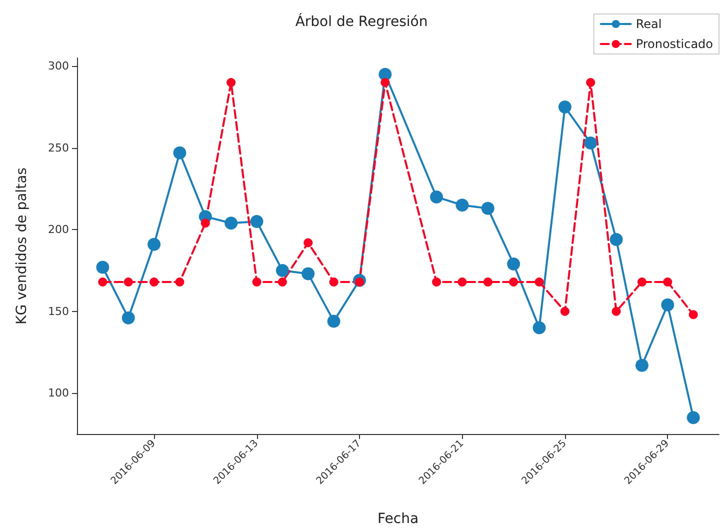 The width and height of the screenshot is (723, 531). Describe the element at coordinates (674, 44) in the screenshot. I see `legend-label: Pronosticado` at that location.